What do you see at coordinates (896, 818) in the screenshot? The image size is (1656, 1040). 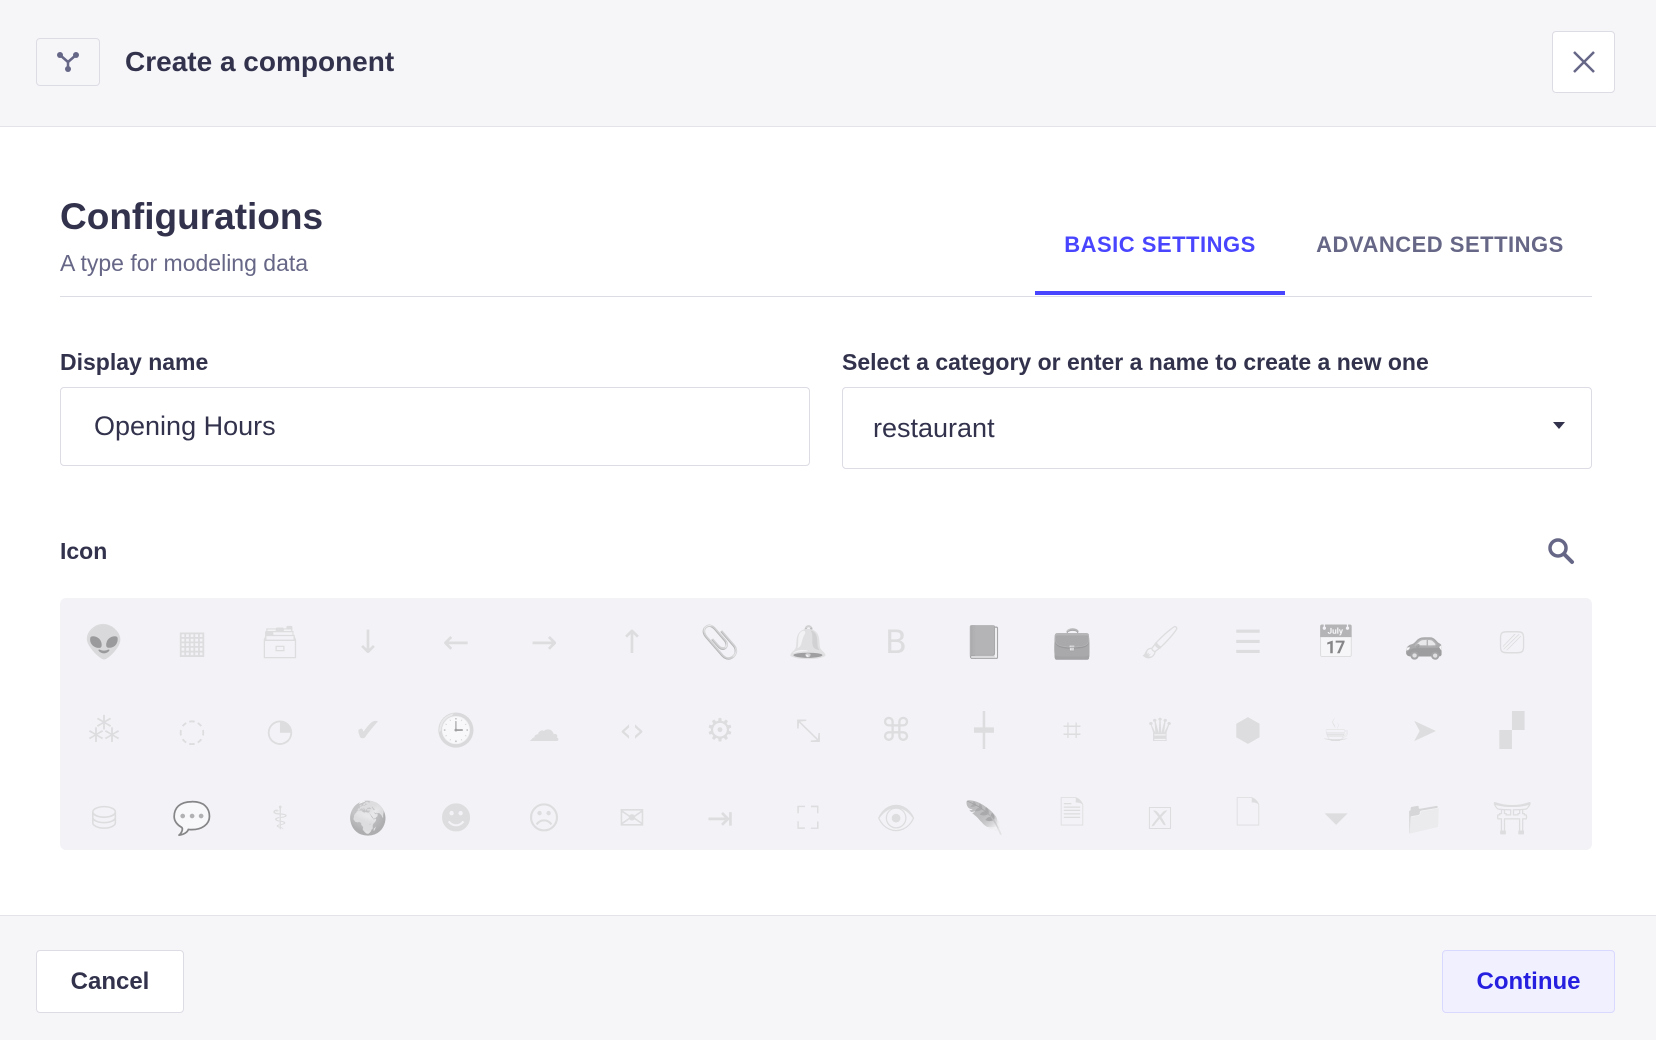 I see `eye-icon: 👁` at bounding box center [896, 818].